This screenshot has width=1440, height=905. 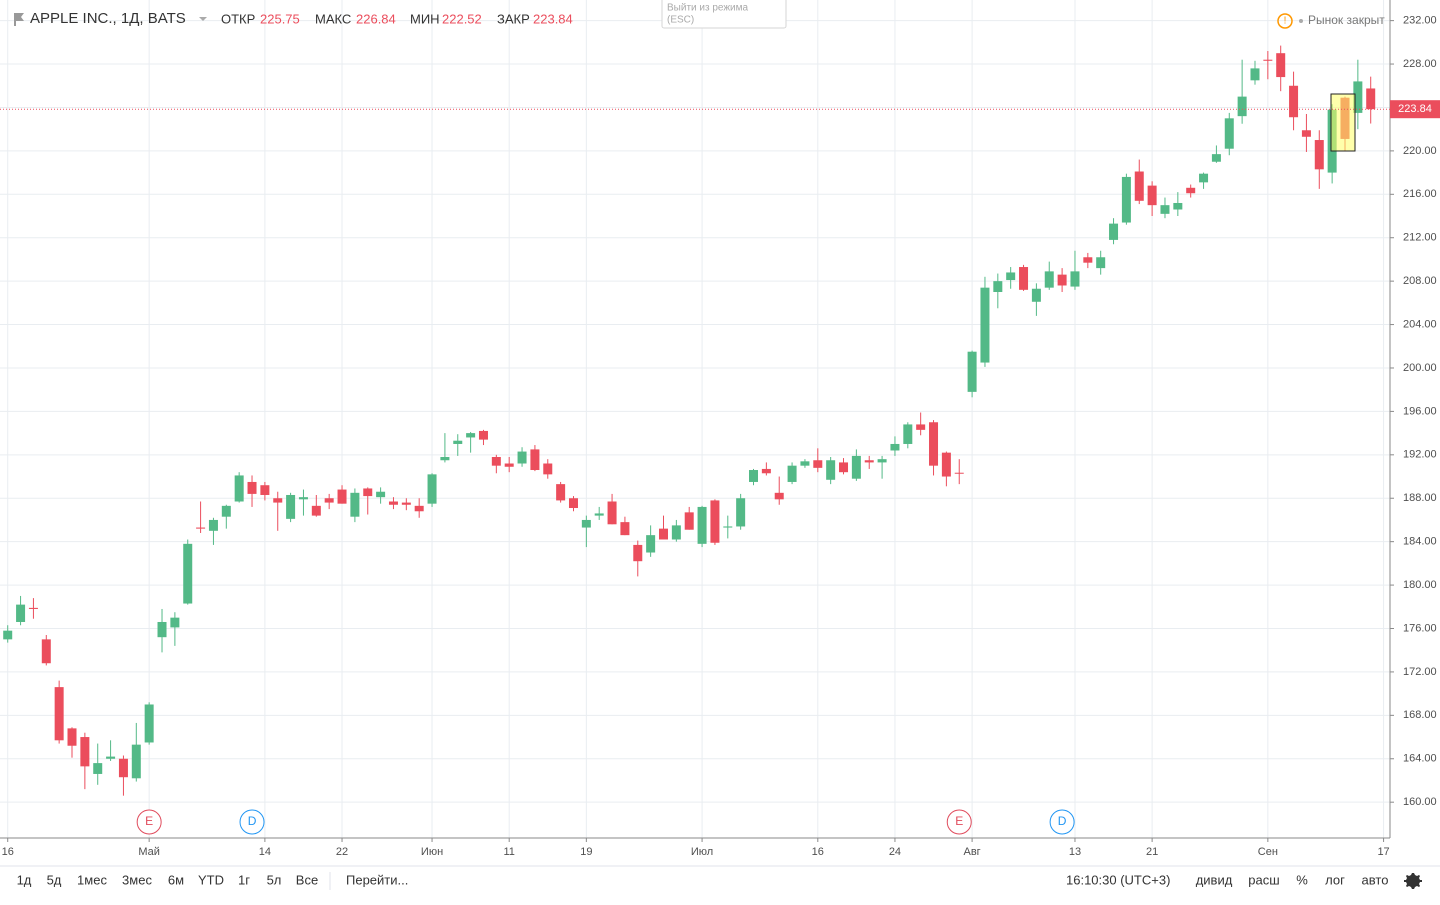 What do you see at coordinates (149, 852) in the screenshot?
I see `x-tick-label: Май` at bounding box center [149, 852].